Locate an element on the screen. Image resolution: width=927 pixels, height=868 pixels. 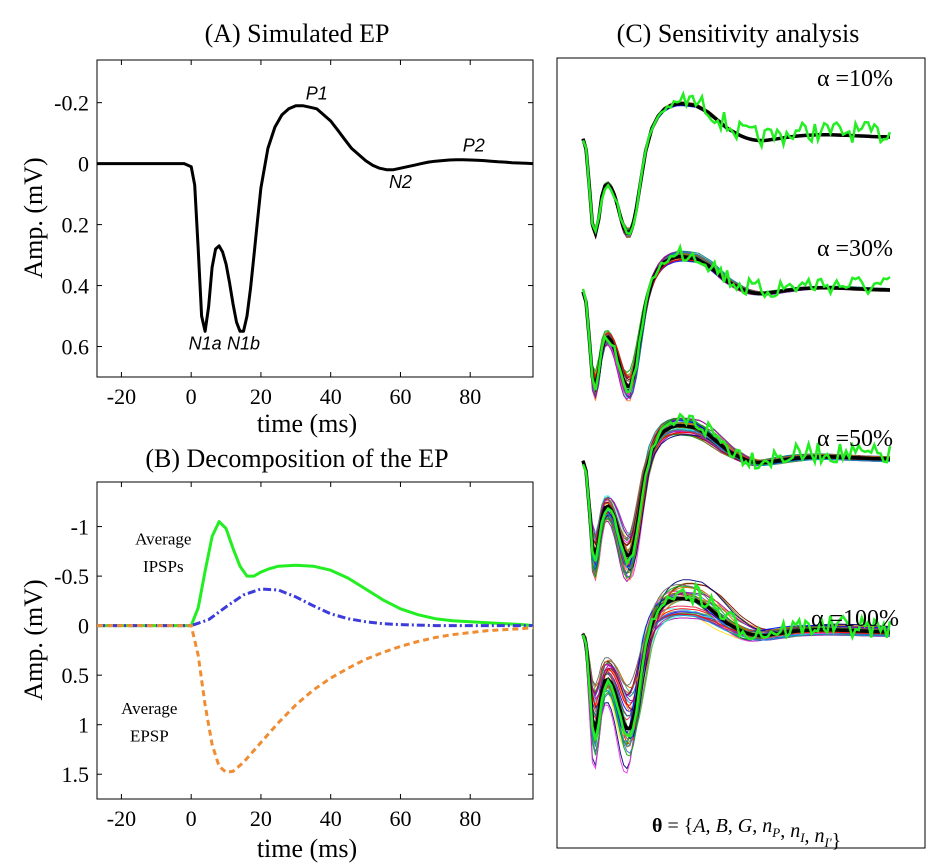
annotation-label: IPSPs is located at coordinates (163, 566).